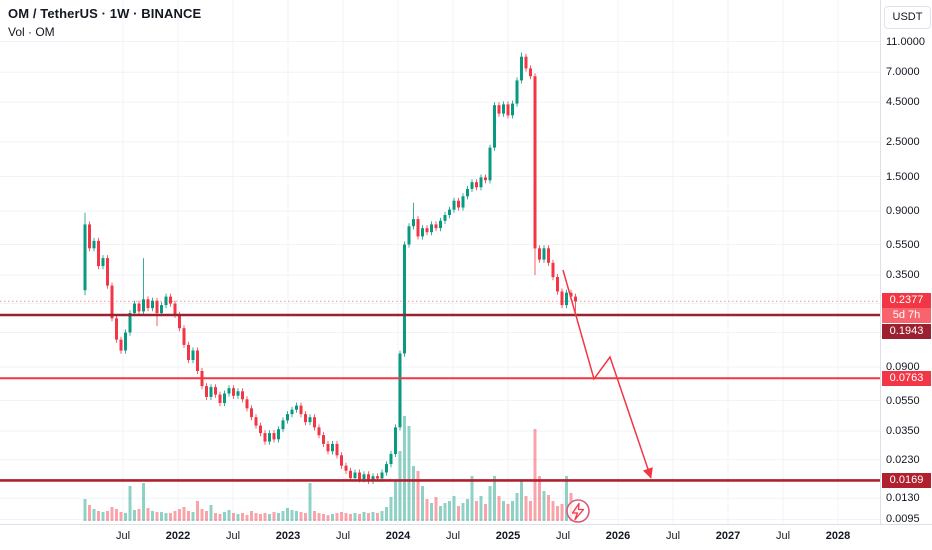 The image size is (932, 550). What do you see at coordinates (105, 13) in the screenshot?
I see `symbol-title: OM / TetherUS · 1W · BINANCE` at bounding box center [105, 13].